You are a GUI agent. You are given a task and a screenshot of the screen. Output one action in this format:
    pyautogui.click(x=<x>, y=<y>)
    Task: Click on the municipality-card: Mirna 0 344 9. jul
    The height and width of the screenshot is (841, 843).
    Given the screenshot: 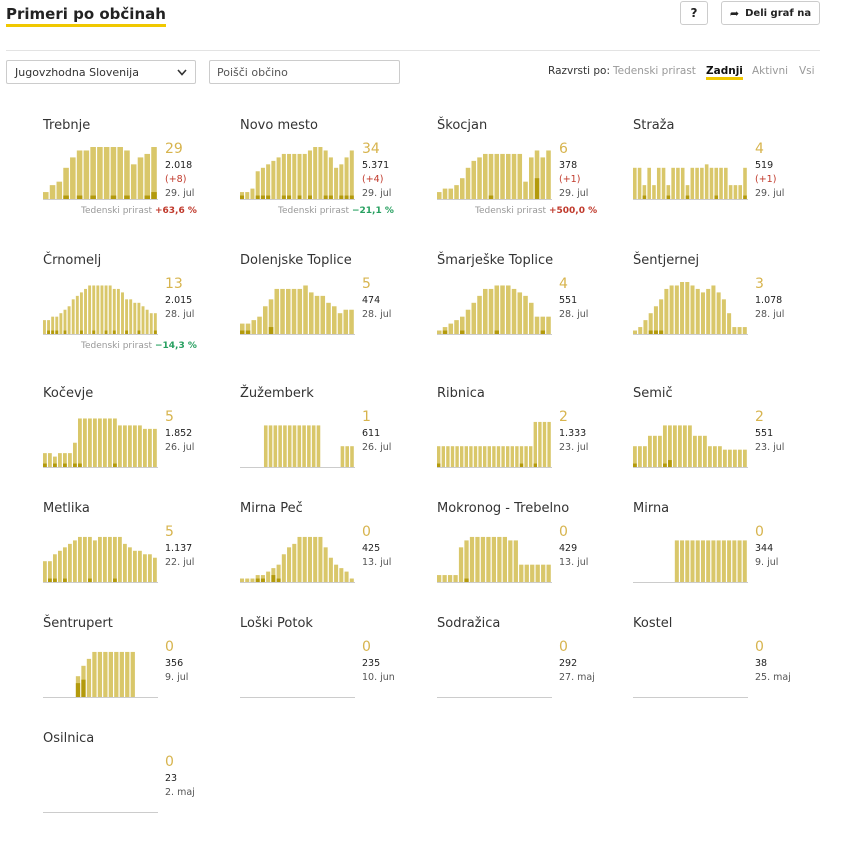 What is the action you would take?
    pyautogui.click(x=723, y=556)
    